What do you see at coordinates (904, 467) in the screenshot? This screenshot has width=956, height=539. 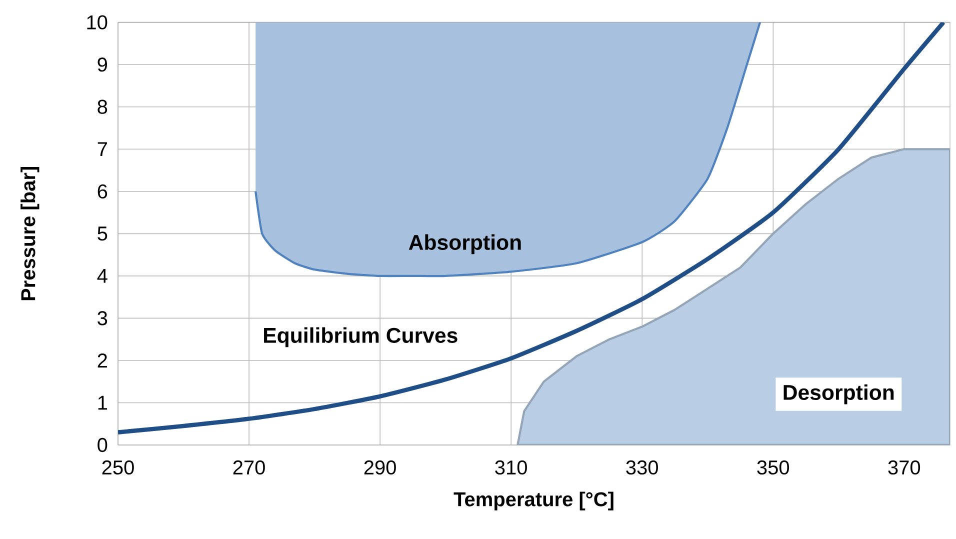 I see `x-tick-label: 370` at bounding box center [904, 467].